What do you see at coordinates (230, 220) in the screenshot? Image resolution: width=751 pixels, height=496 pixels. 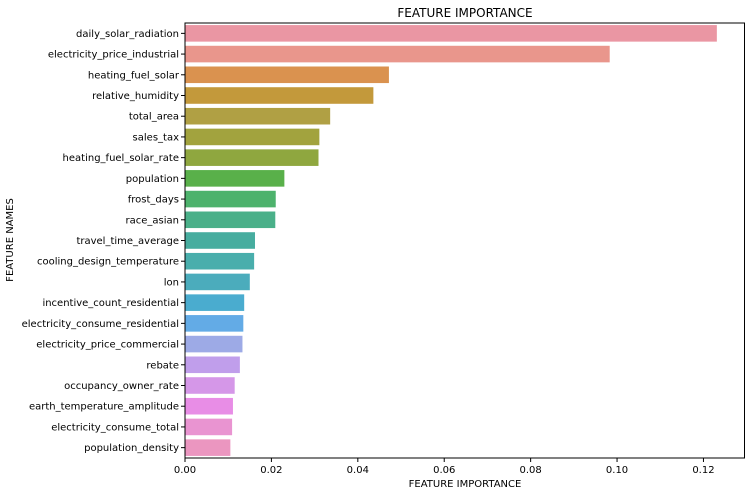 I see `bar-race_asian` at bounding box center [230, 220].